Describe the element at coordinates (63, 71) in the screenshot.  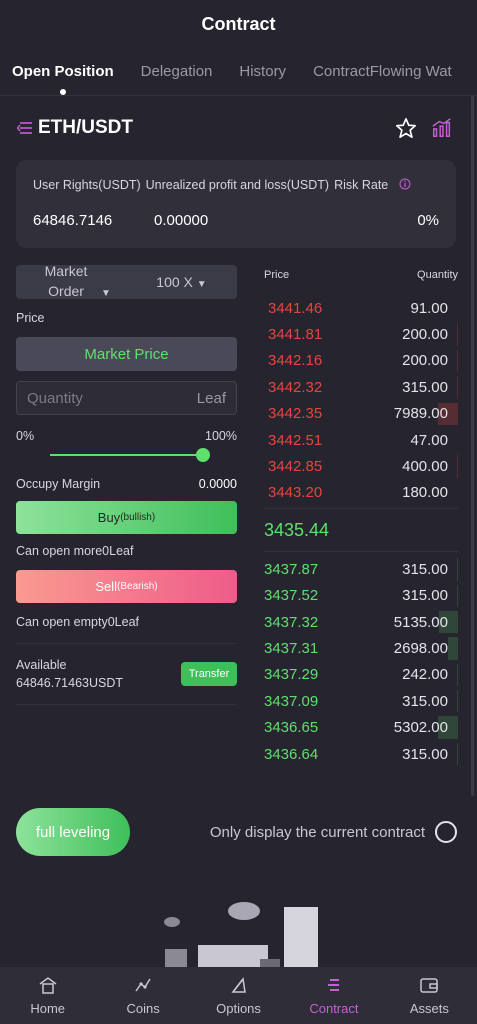
I see `tab-open-position: Open Position` at that location.